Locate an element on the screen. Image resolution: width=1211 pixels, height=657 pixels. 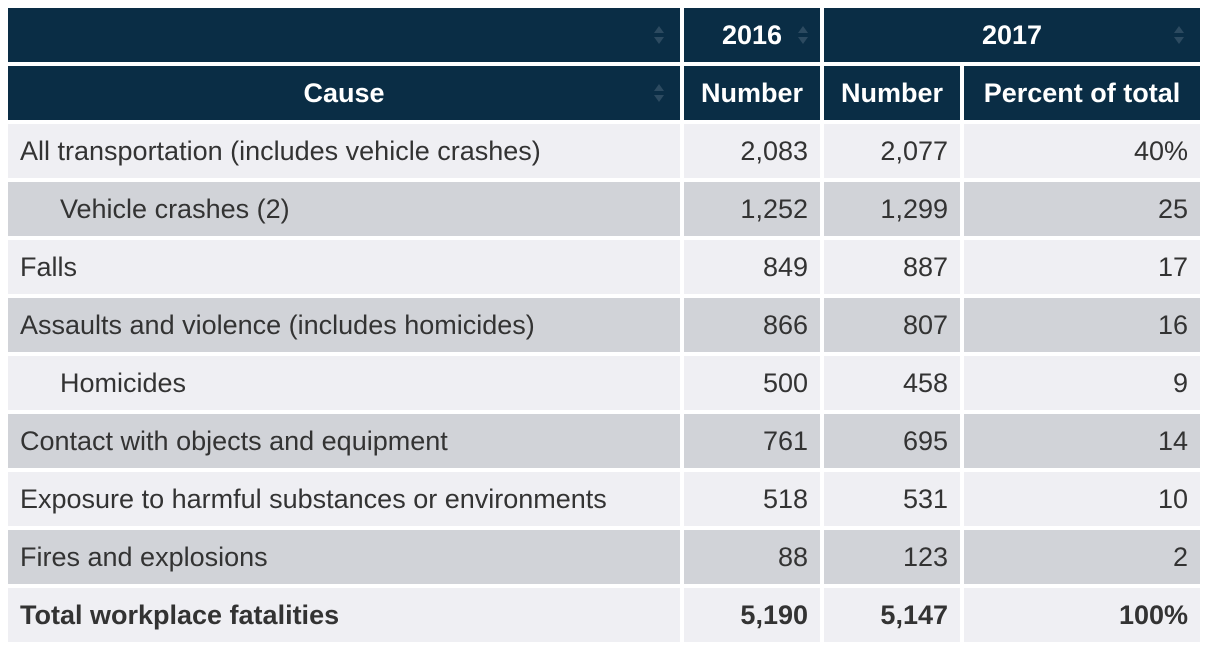
total-percent-cell: 100% is located at coordinates (1082, 615).